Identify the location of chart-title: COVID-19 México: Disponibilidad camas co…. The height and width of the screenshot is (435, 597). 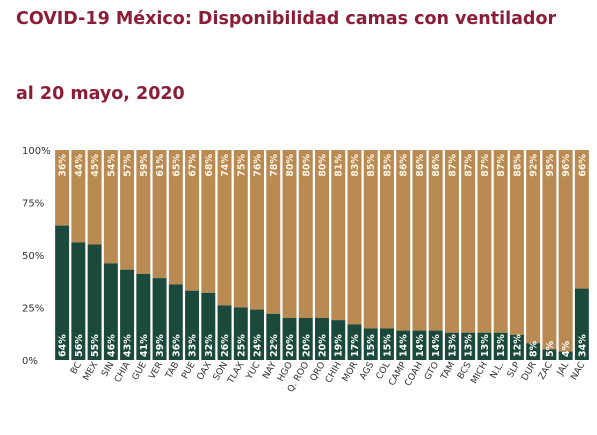
(286, 19).